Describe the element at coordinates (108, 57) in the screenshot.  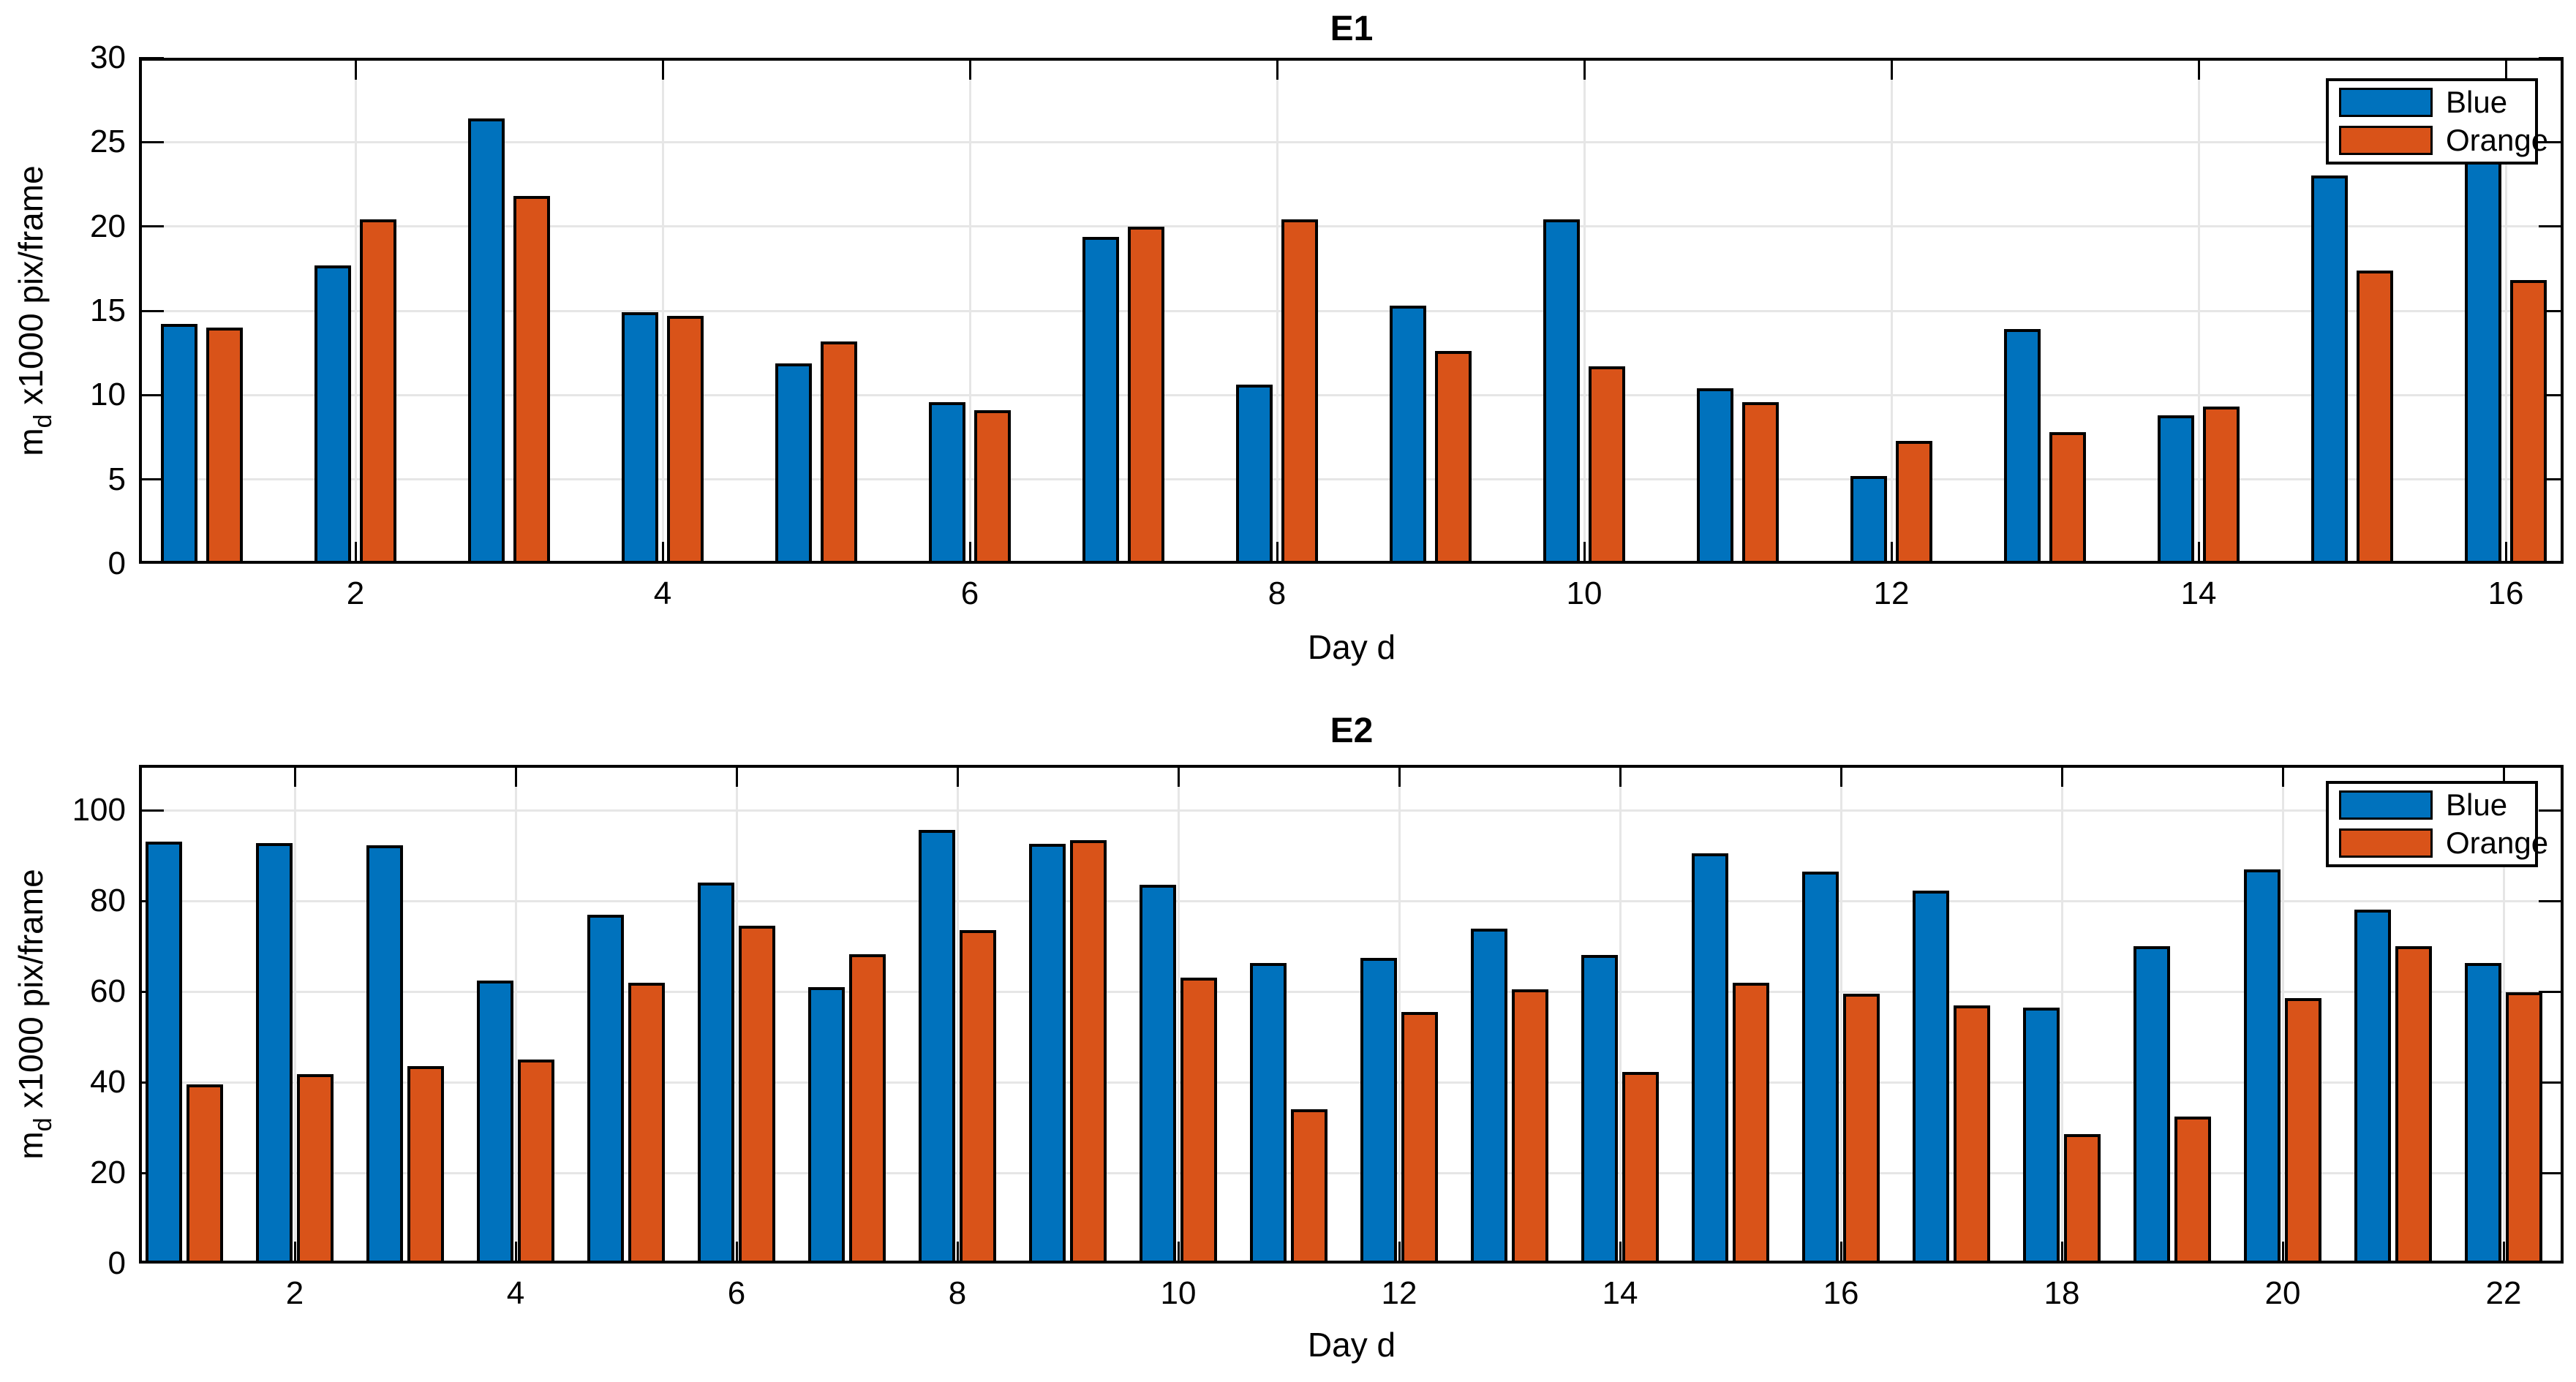
I see `y-tick-label: 30` at that location.